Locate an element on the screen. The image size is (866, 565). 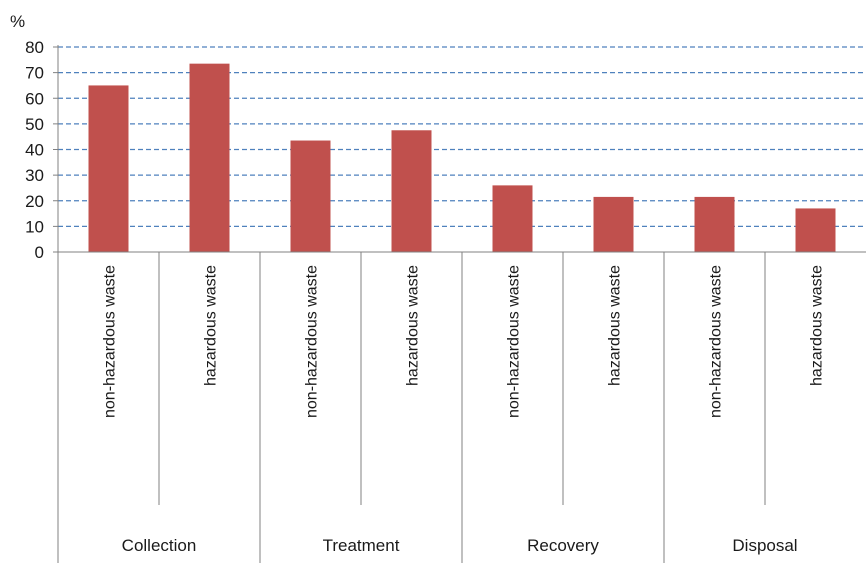
group-labels: Collection Treatment Recovery Disposal is located at coordinates (460, 545).